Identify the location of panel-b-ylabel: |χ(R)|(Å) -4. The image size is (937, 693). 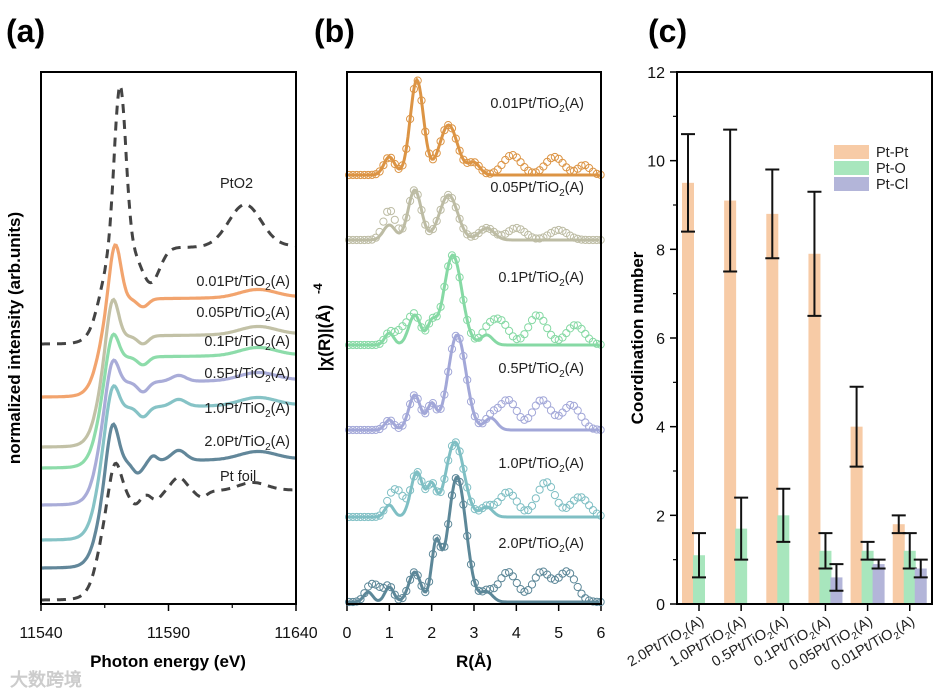
(322, 327).